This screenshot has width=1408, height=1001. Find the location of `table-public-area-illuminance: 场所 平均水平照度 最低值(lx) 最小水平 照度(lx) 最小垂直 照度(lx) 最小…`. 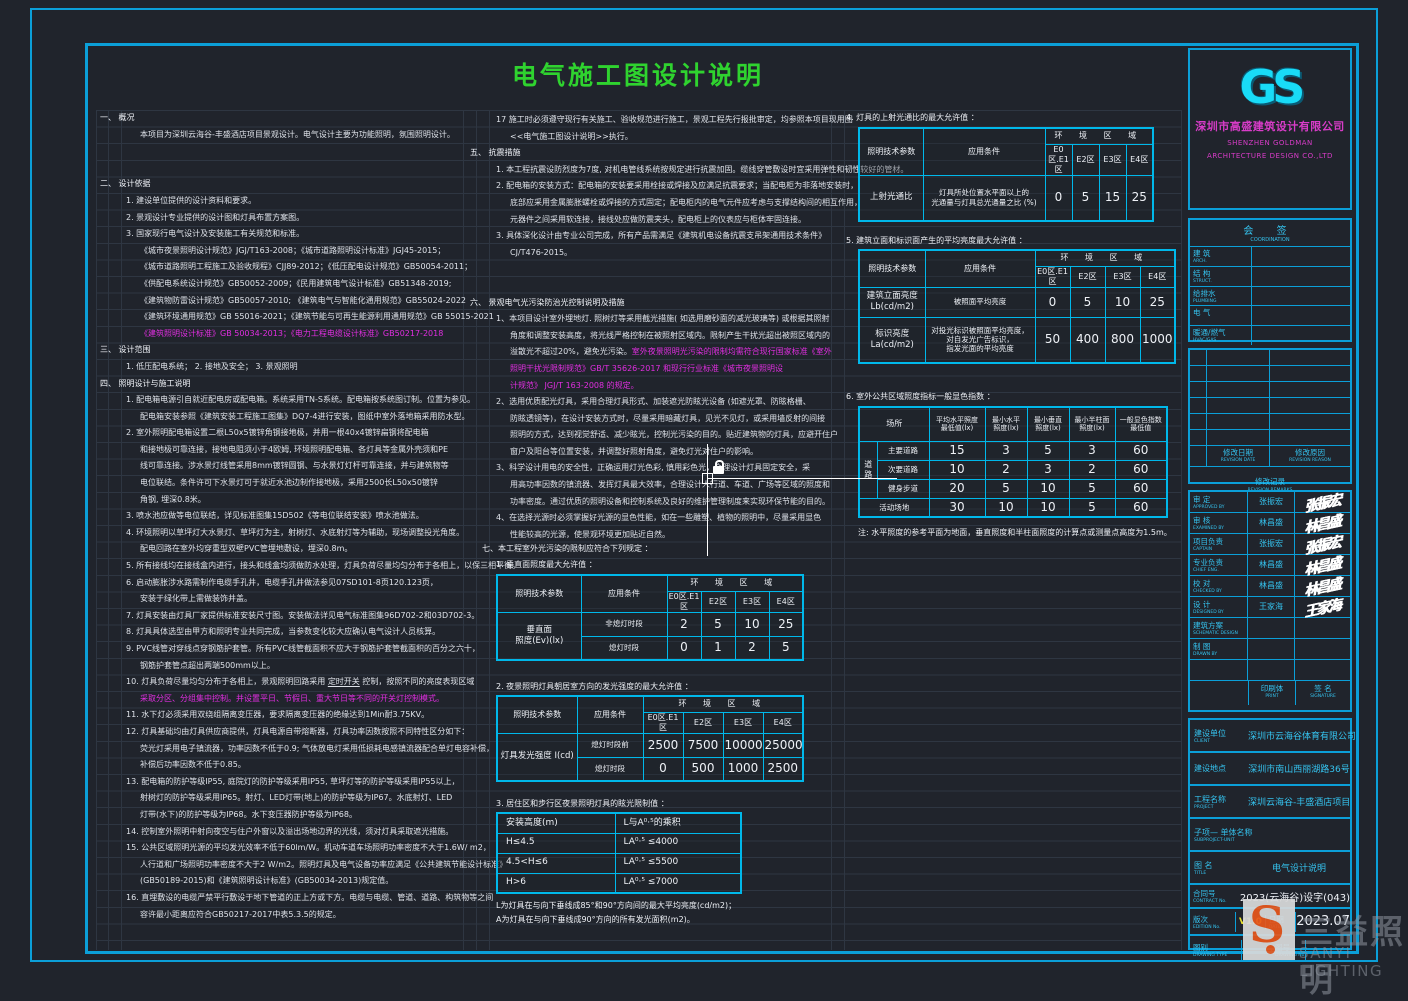

table-public-area-illuminance: 场所 平均水平照度 最低值(lx) 最小水平 照度(lx) 最小垂直 照度(lx) 最小… is located at coordinates (1013, 462).